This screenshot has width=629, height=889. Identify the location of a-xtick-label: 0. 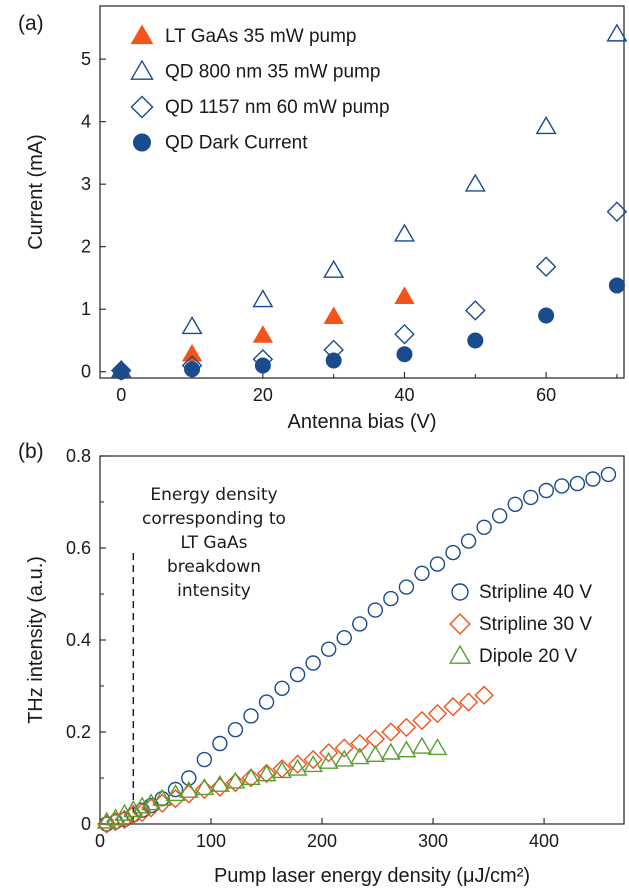
(121, 395).